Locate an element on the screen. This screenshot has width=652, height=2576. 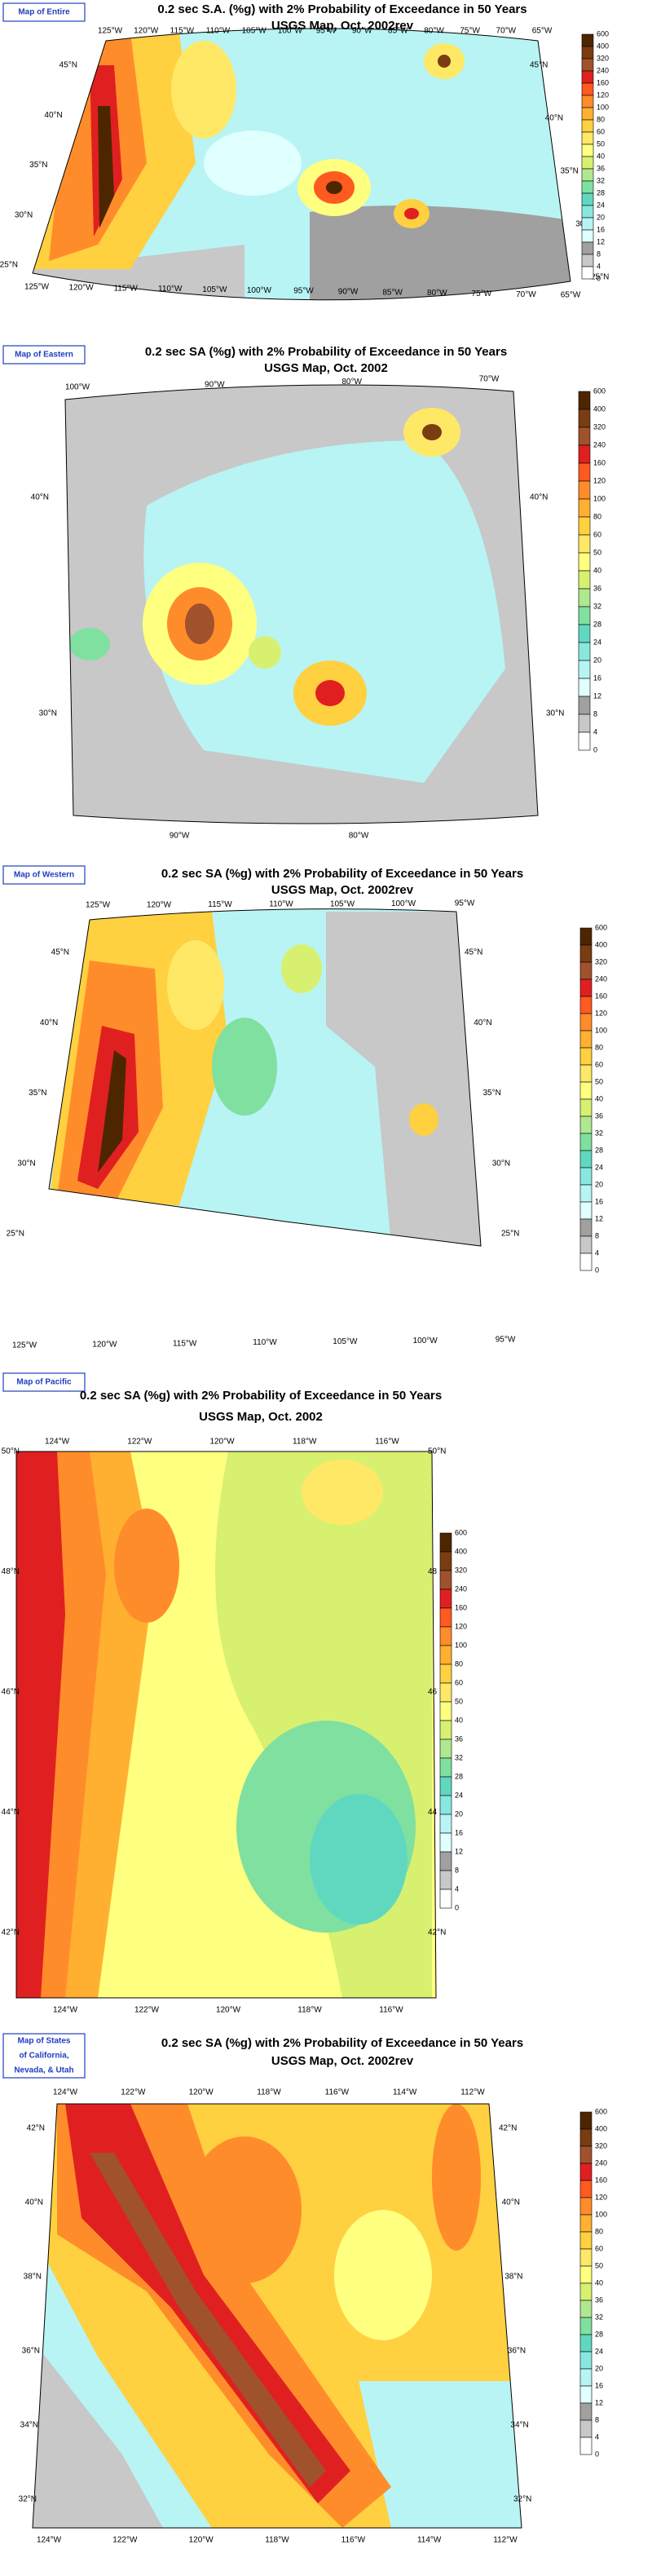
map-button: Map of Pacific is located at coordinates (44, 1382).